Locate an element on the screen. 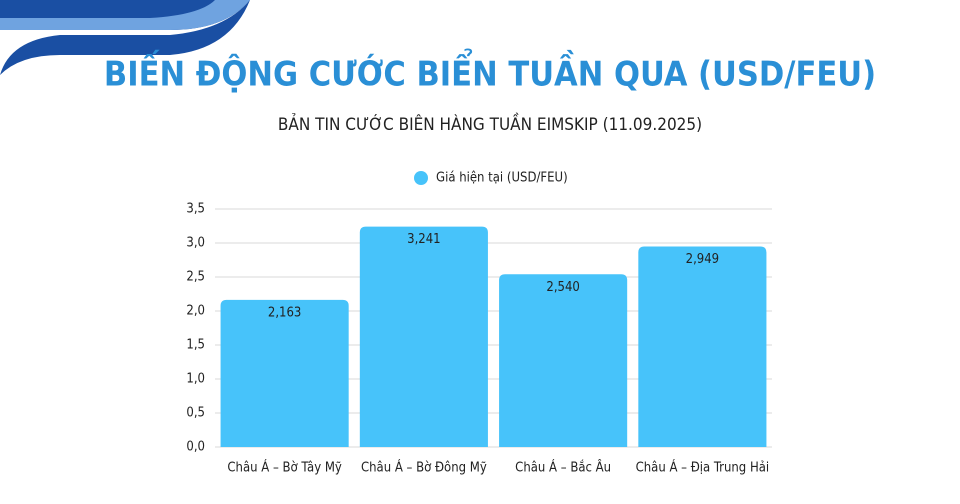  x-tick-label: Châu Á – Địa Trung Hải is located at coordinates (703, 468).